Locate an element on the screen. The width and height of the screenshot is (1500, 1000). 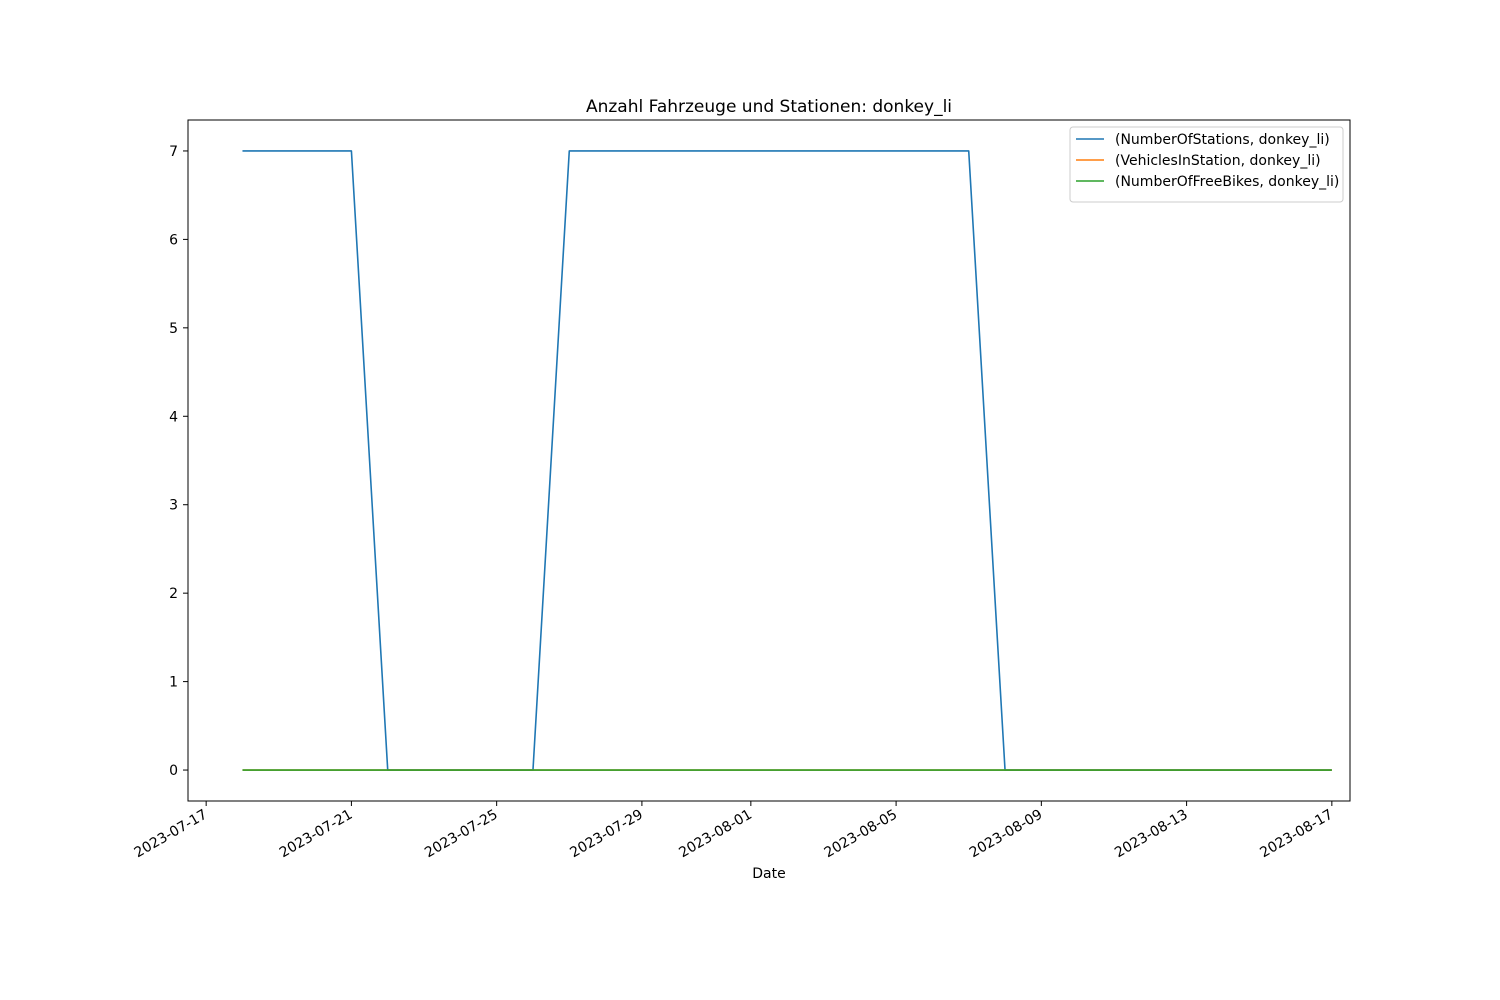
x-axis-label: Date is located at coordinates (768, 874).